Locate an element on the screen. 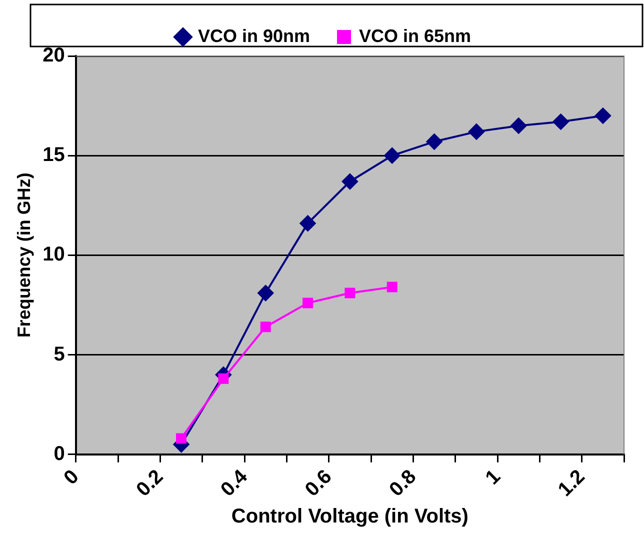 This screenshot has width=644, height=535. x-tick-label: 0.6 is located at coordinates (318, 483).